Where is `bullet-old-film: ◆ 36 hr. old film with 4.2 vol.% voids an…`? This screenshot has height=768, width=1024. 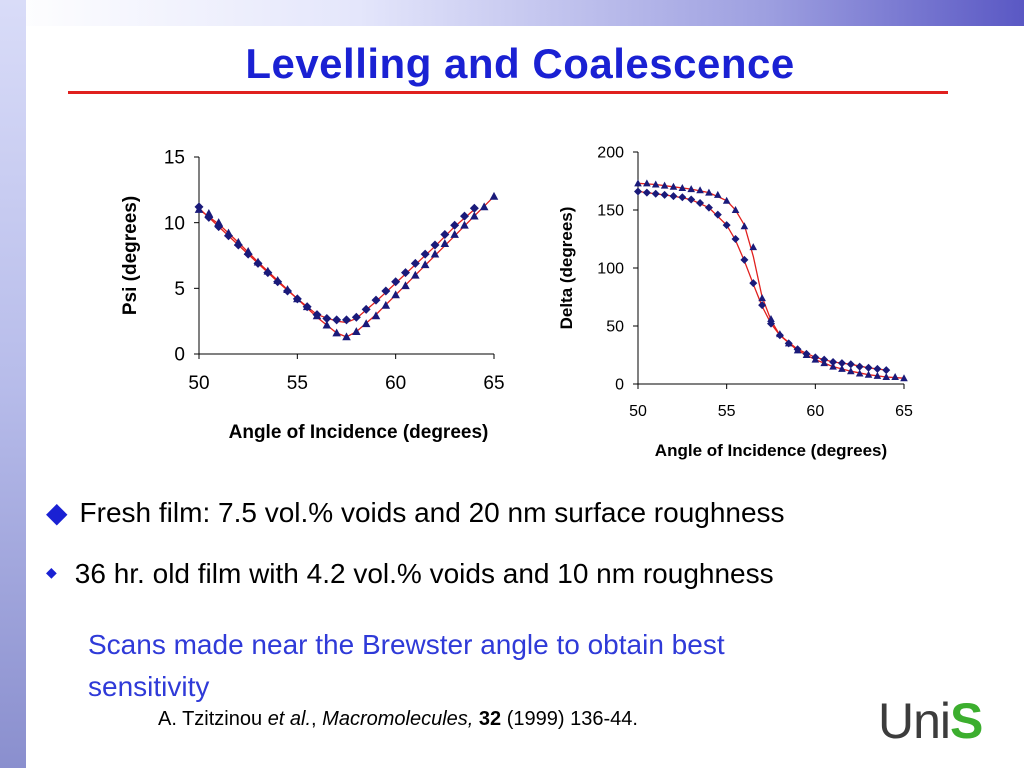 bullet-old-film: ◆ 36 hr. old film with 4.2 vol.% voids an… is located at coordinates (410, 574).